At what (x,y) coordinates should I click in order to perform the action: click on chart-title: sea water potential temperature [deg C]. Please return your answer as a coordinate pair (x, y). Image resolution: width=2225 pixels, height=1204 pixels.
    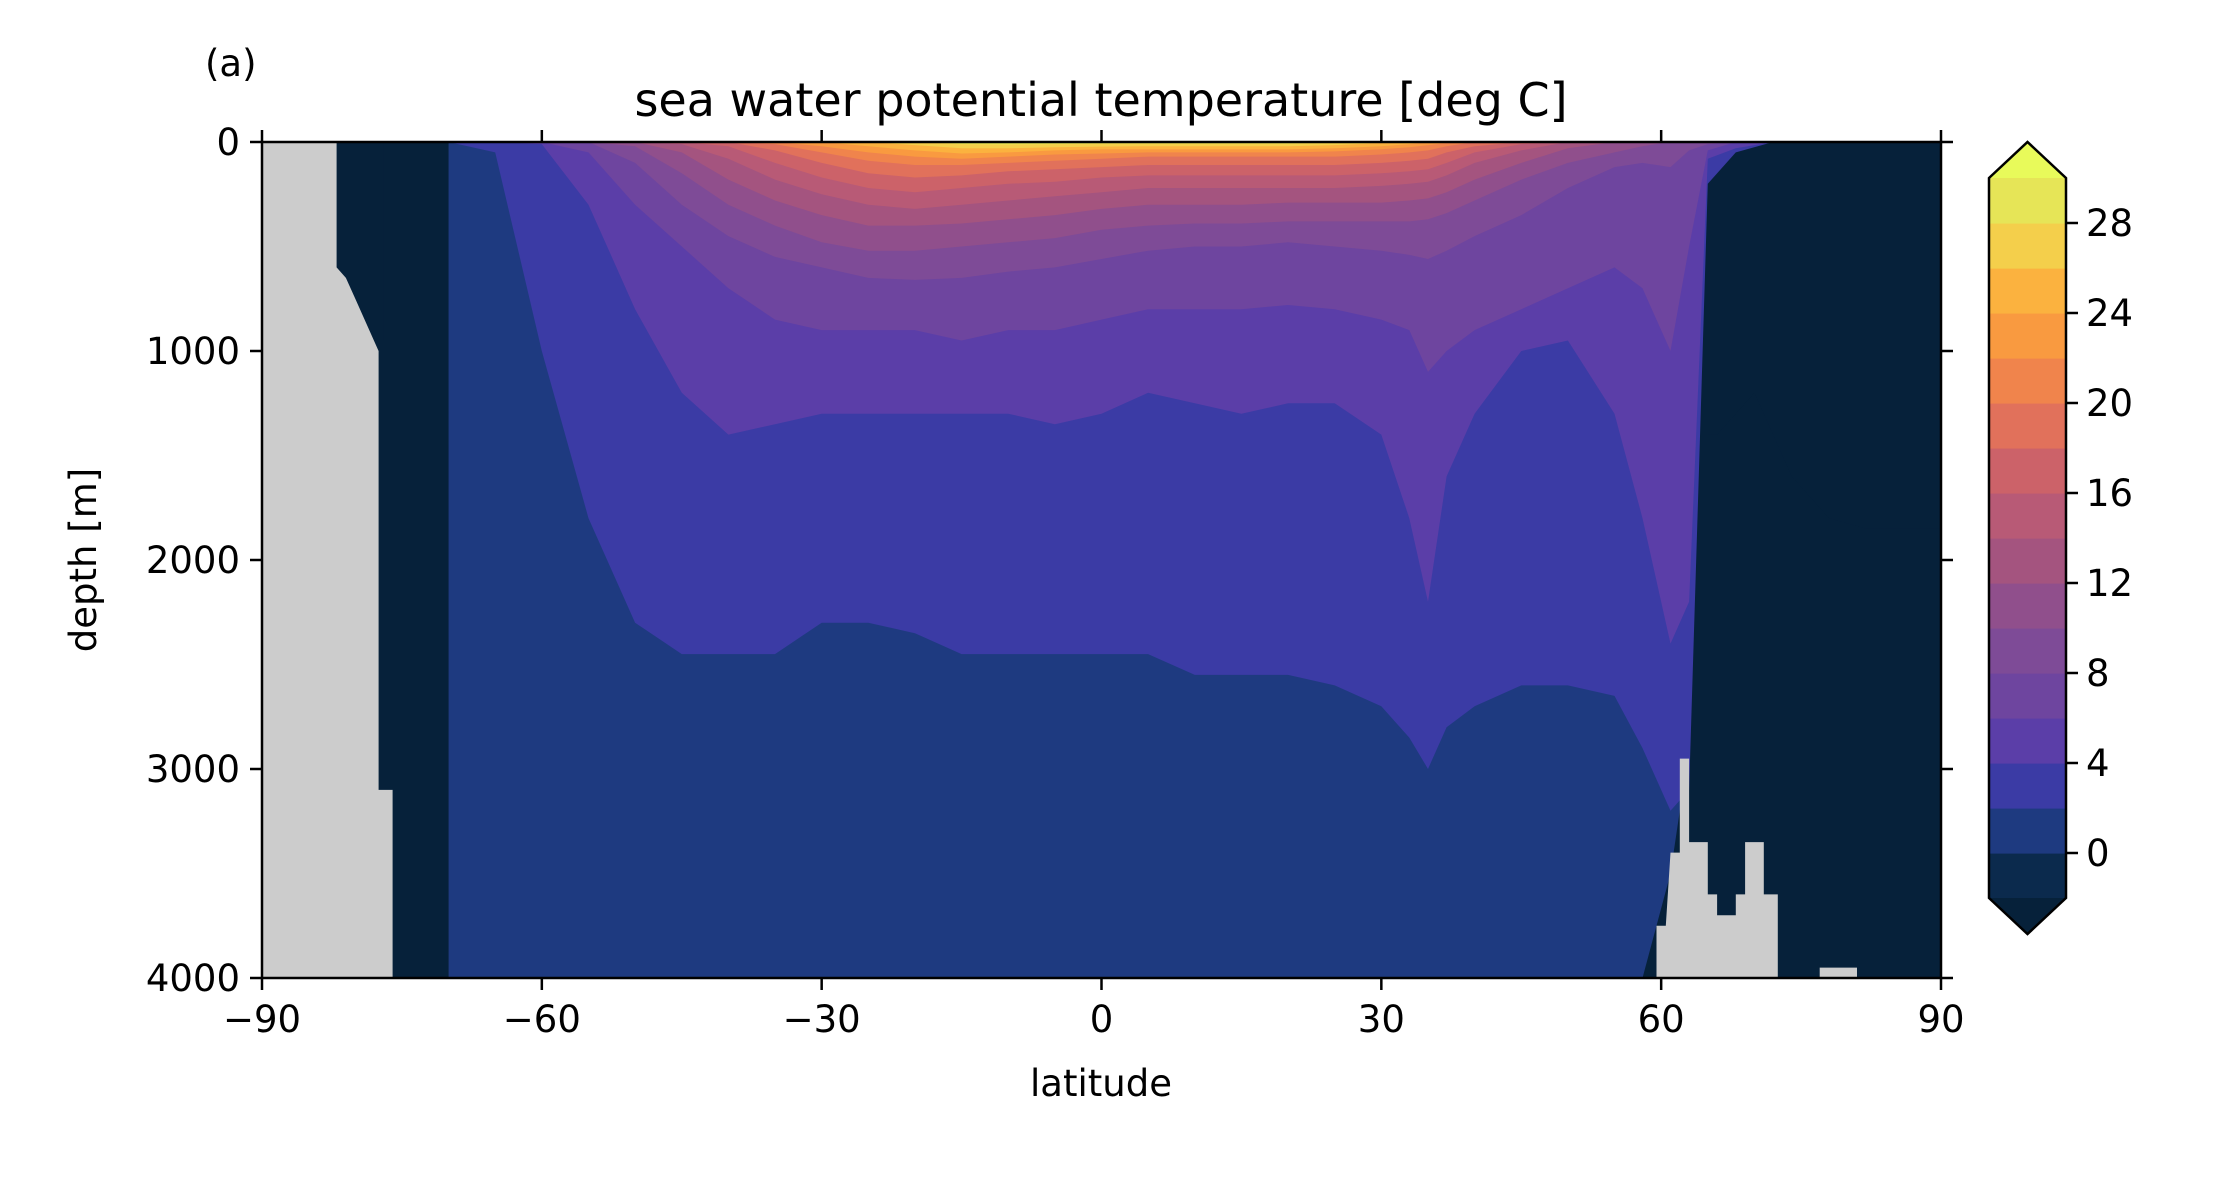
    Looking at the image, I should click on (1100, 100).